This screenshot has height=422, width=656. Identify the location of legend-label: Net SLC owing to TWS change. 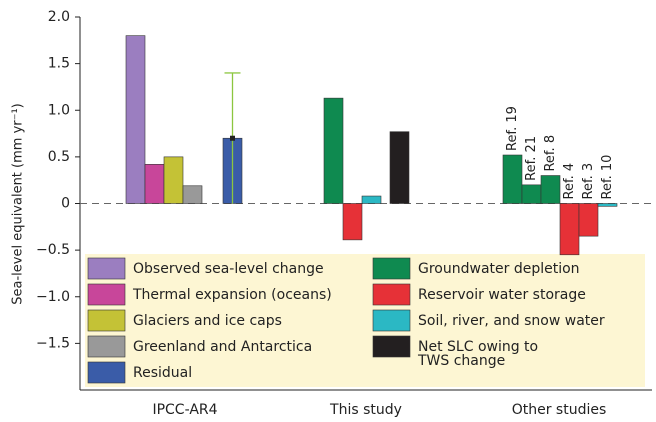
(478, 354).